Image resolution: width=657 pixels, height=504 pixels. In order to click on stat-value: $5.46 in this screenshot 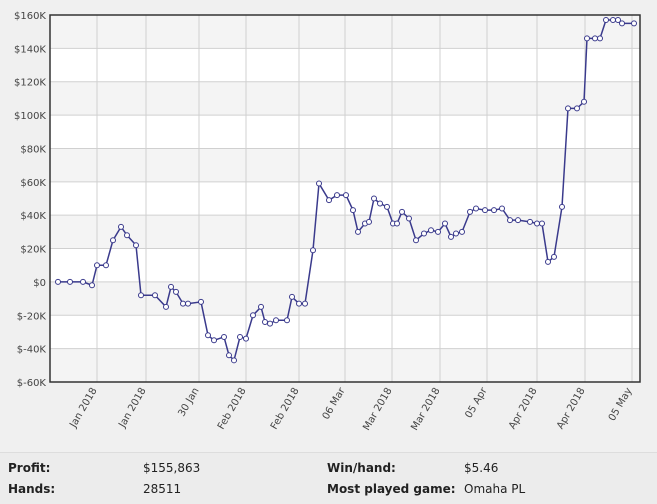, I will do `click(481, 468)`.